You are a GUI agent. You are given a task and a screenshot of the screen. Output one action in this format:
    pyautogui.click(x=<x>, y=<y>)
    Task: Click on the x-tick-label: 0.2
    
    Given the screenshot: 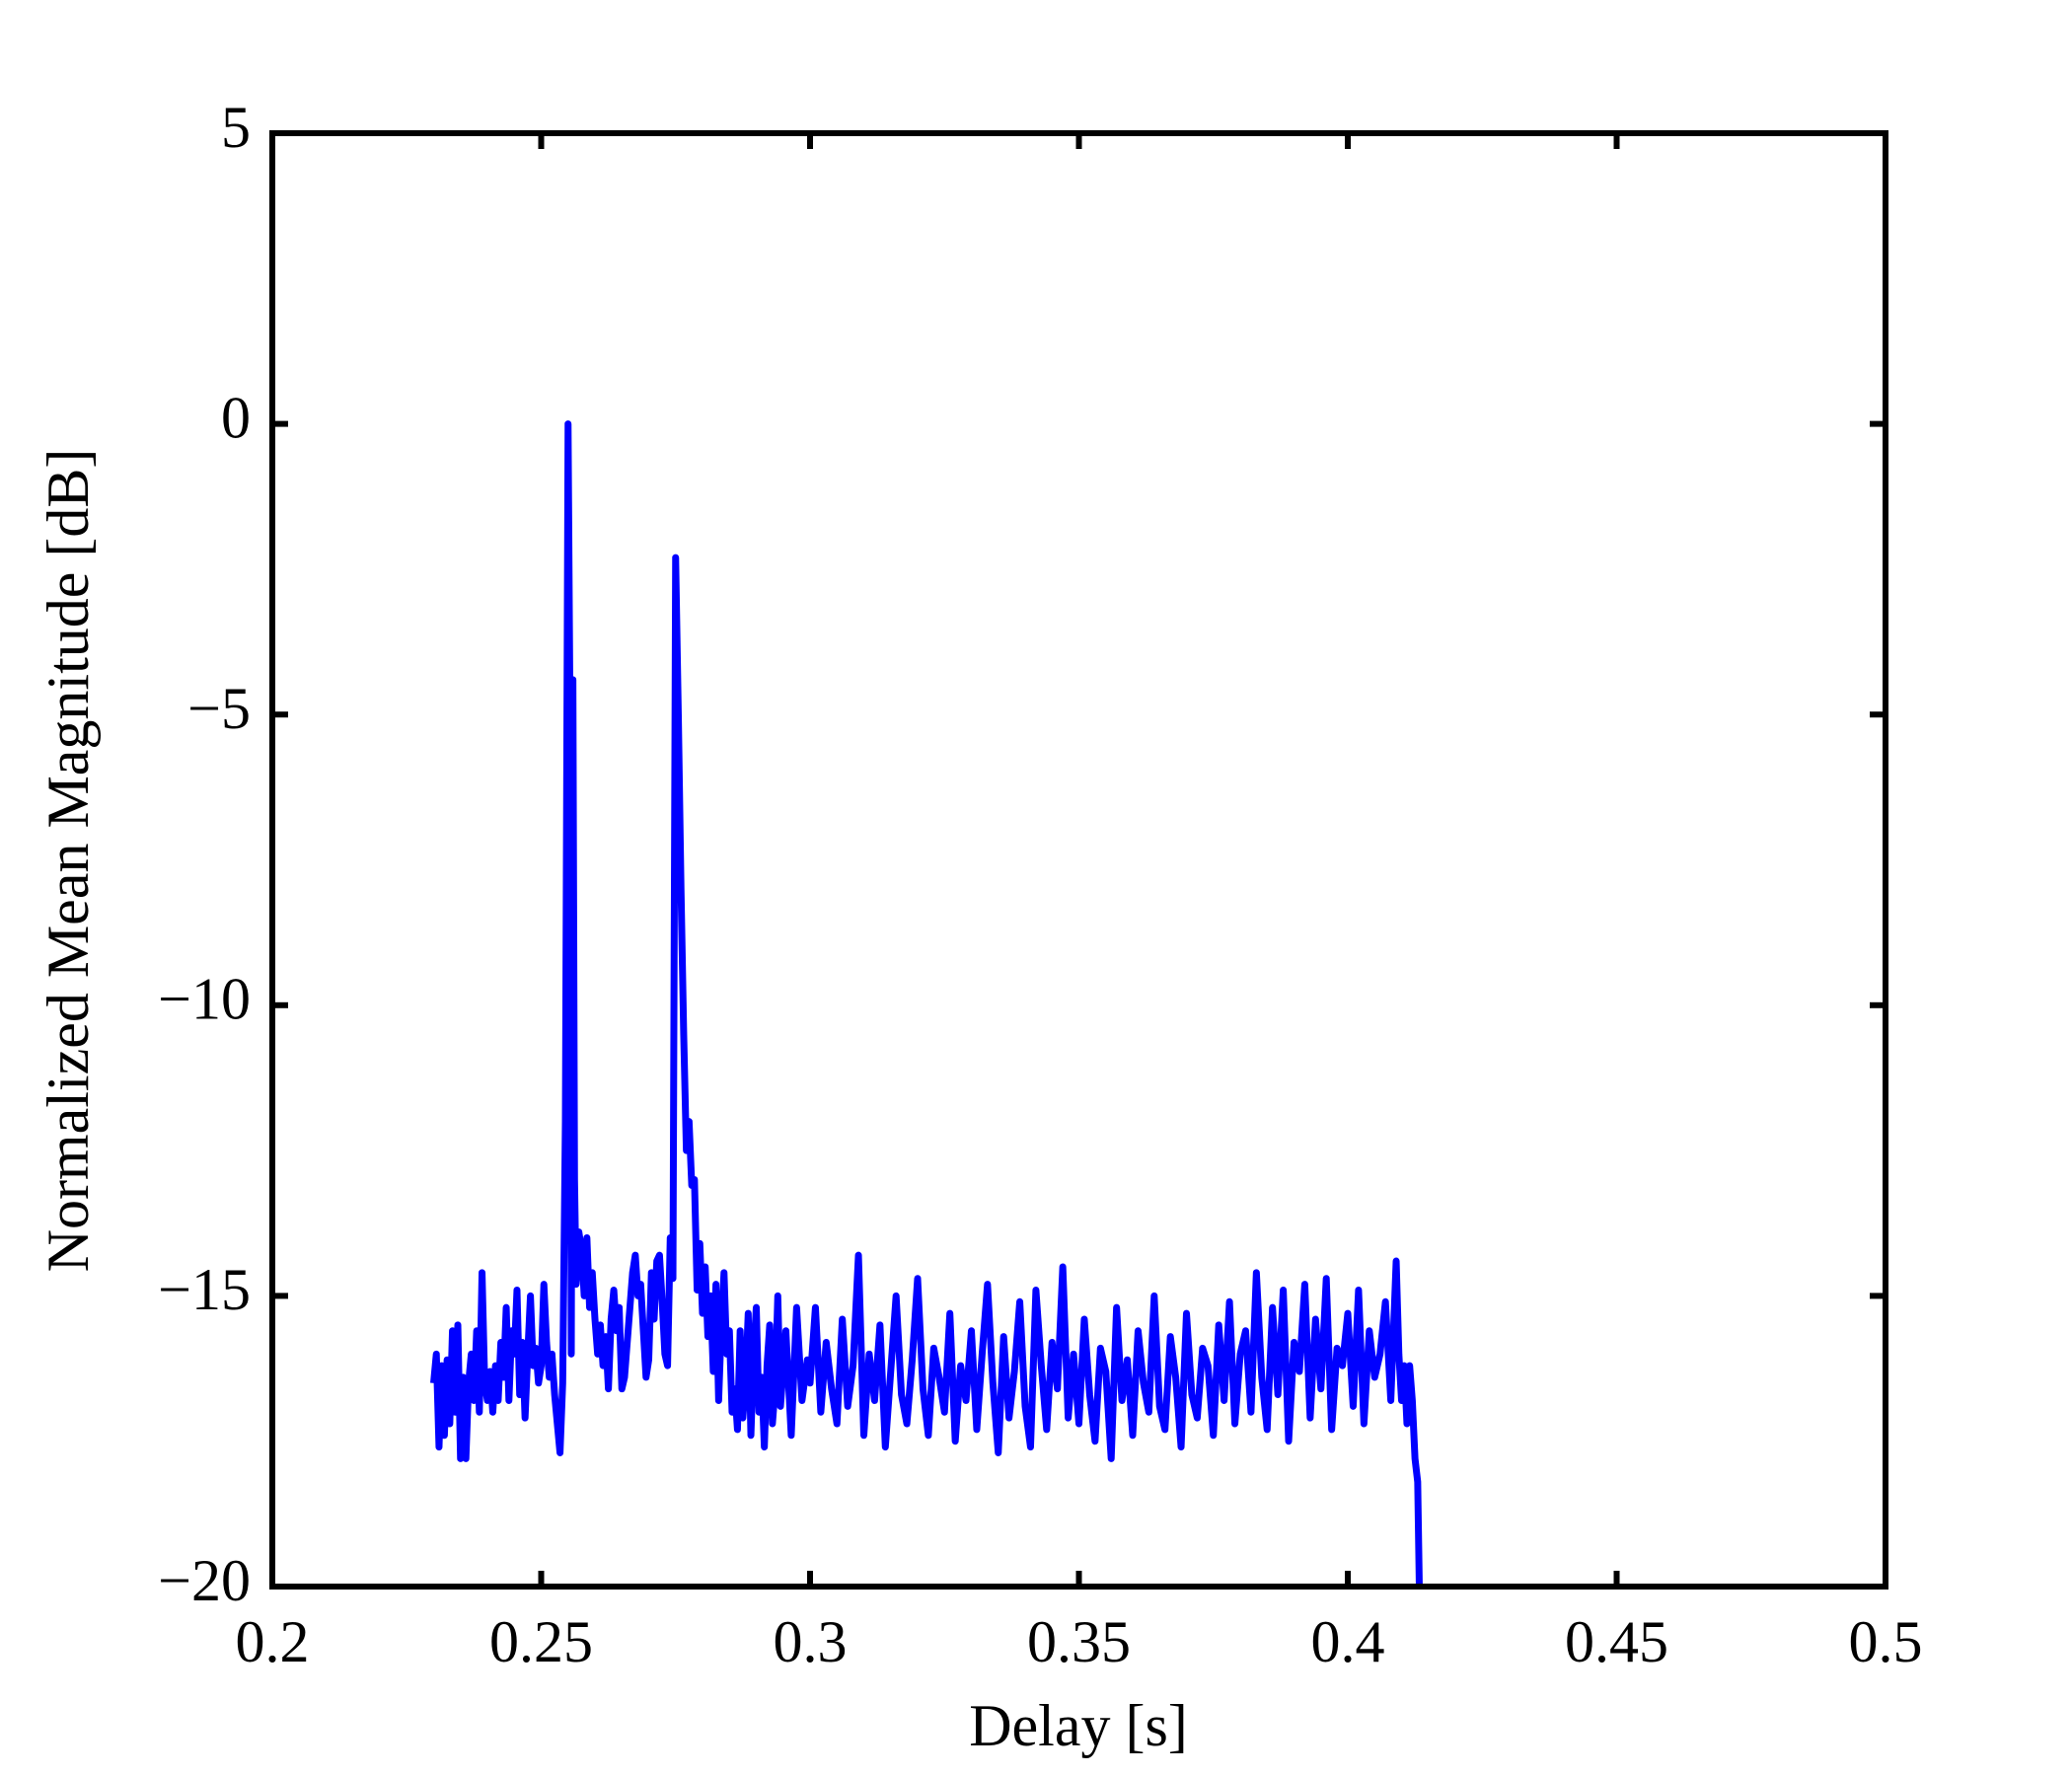 What is the action you would take?
    pyautogui.click(x=273, y=1642)
    